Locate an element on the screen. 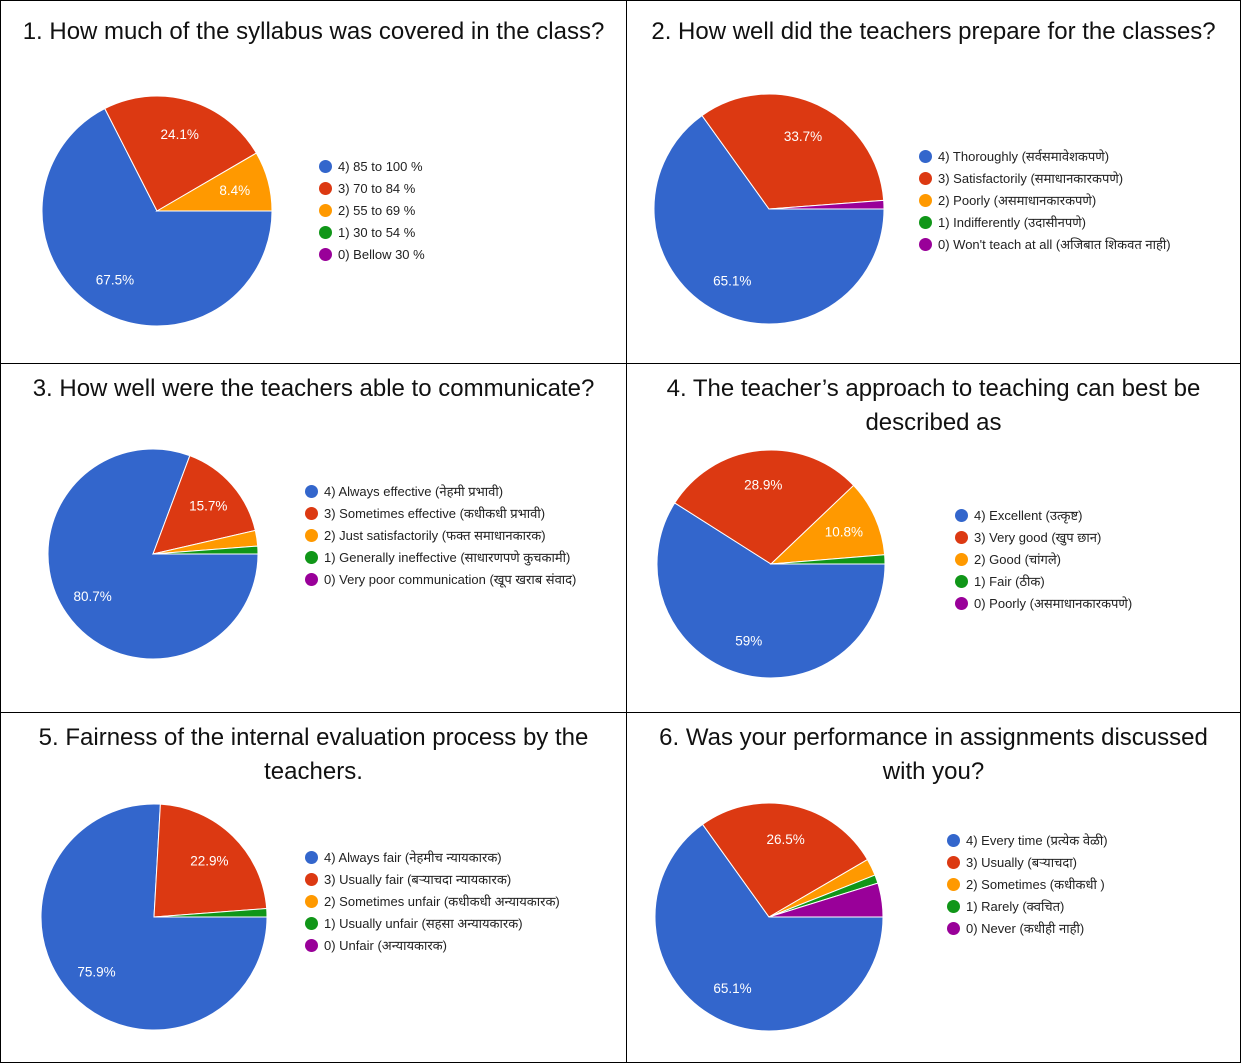 This screenshot has width=1241, height=1063. pie-chart: 67.5% 24.1% 8.4% is located at coordinates (157, 211).